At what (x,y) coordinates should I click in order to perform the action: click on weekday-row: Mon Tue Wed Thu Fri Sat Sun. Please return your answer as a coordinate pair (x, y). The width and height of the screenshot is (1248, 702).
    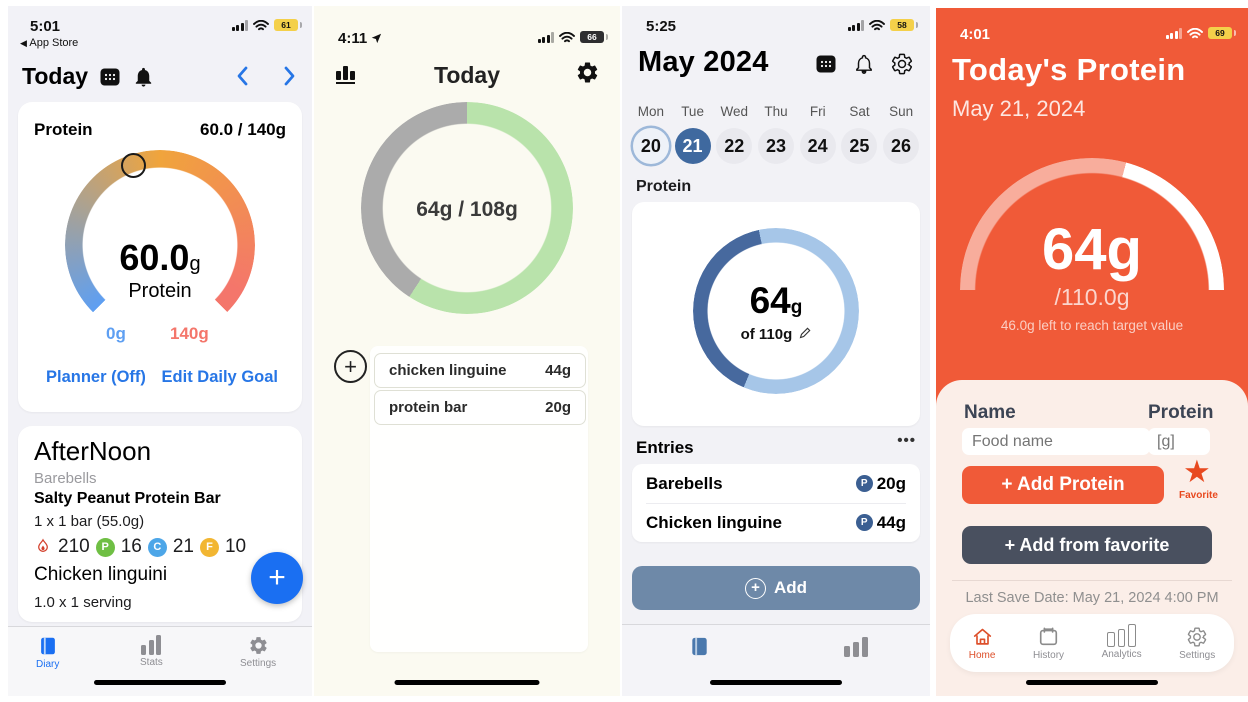
    Looking at the image, I should click on (776, 111).